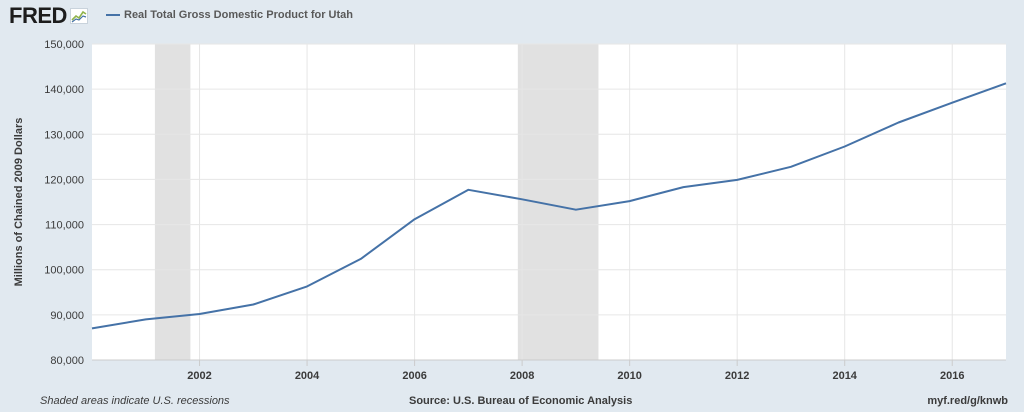 Image resolution: width=1024 pixels, height=412 pixels. I want to click on x-tick-label: 2014, so click(844, 376).